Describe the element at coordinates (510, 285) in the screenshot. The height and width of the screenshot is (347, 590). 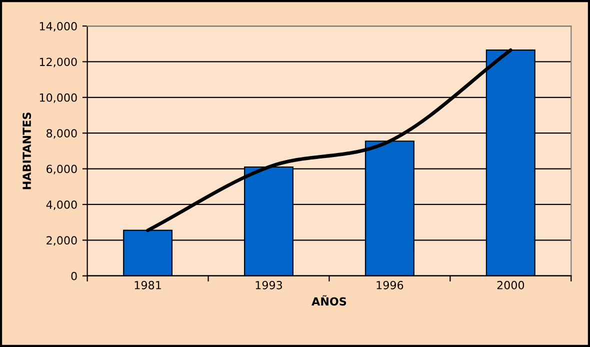
I see `x-tick-label: 2000` at that location.